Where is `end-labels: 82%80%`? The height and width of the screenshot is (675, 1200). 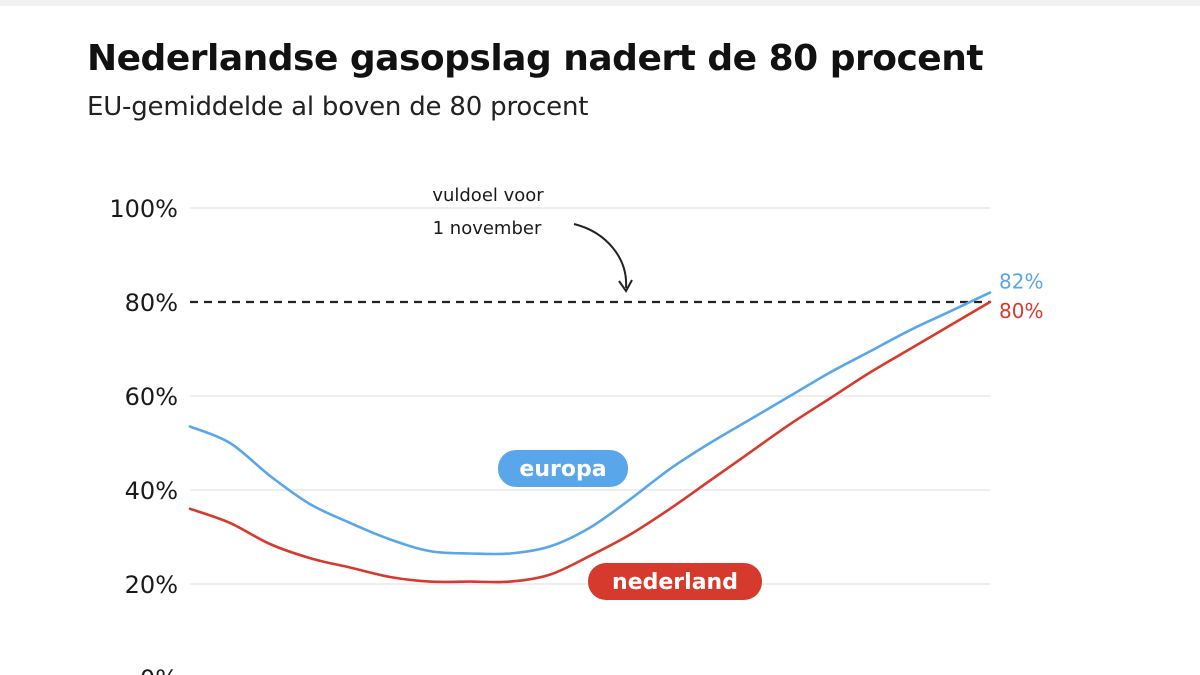 end-labels: 82%80% is located at coordinates (1021, 296).